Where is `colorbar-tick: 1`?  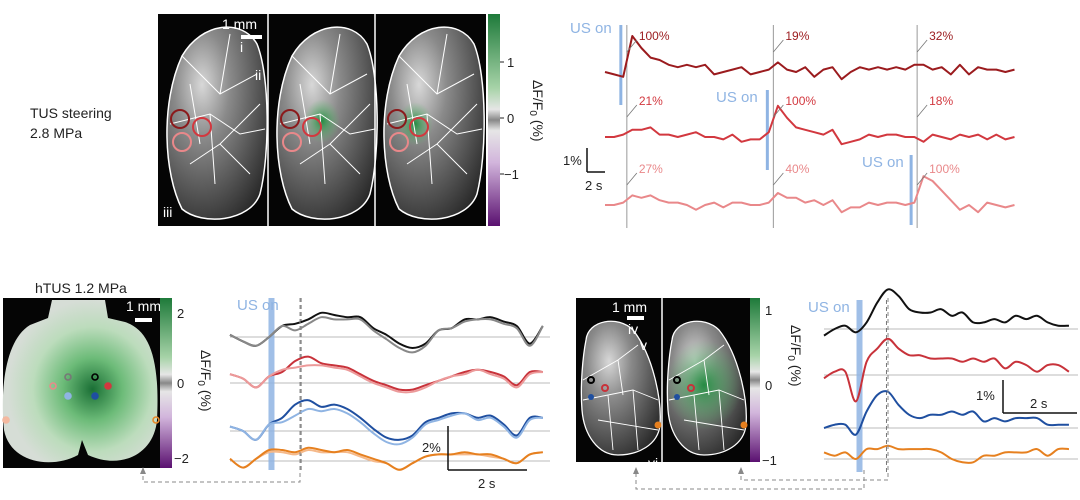
colorbar-tick: 1 is located at coordinates (510, 62).